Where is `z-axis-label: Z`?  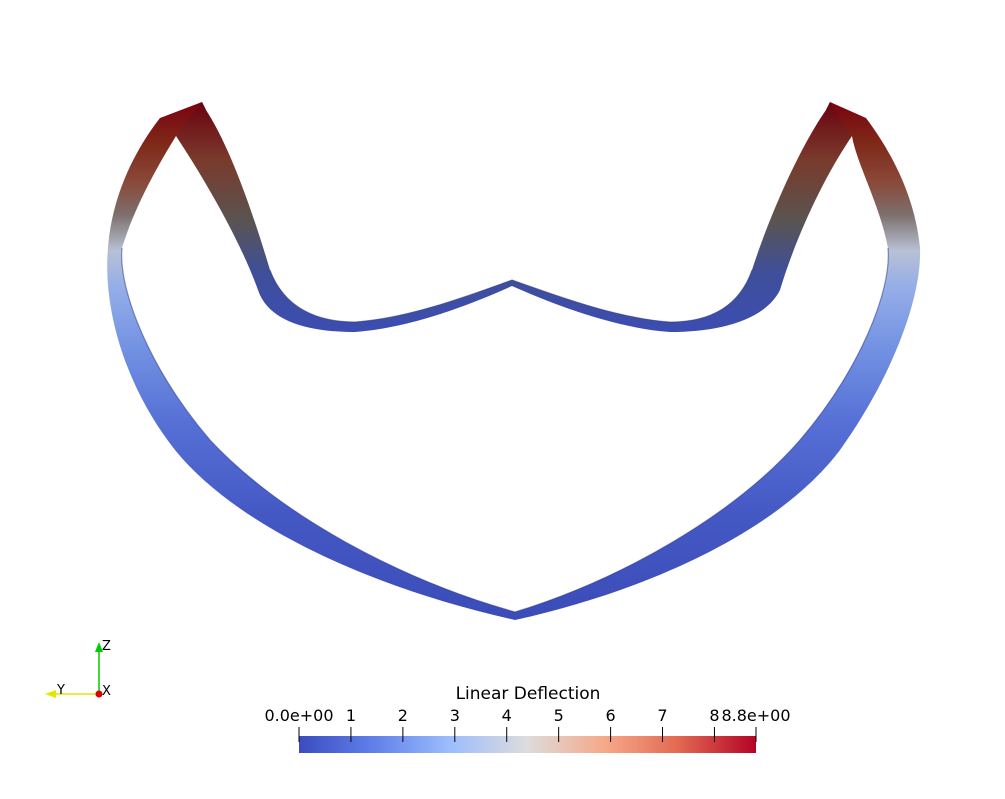
z-axis-label: Z is located at coordinates (106, 646).